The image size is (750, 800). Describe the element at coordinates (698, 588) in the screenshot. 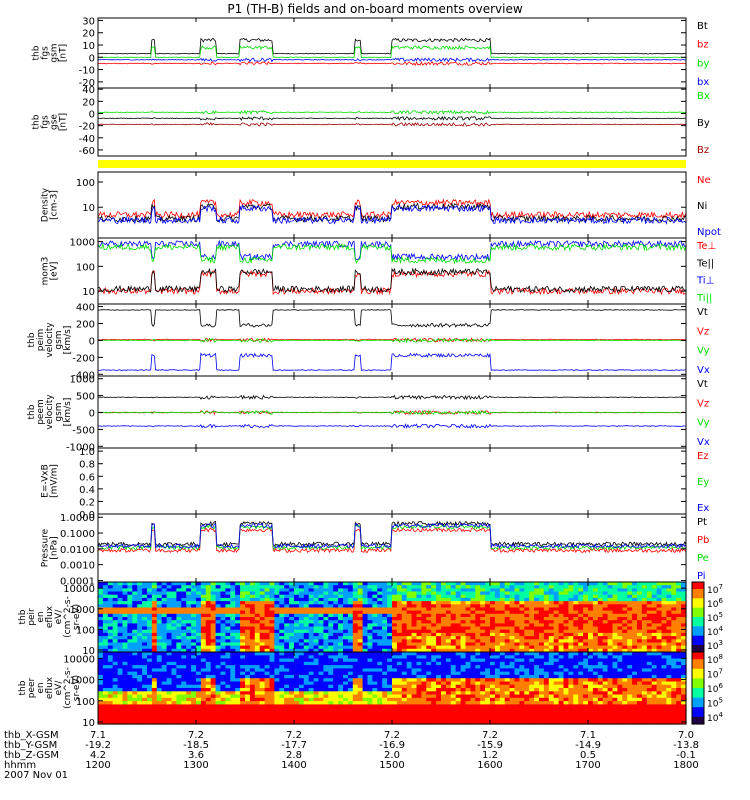

I see `colorbar-cell` at that location.